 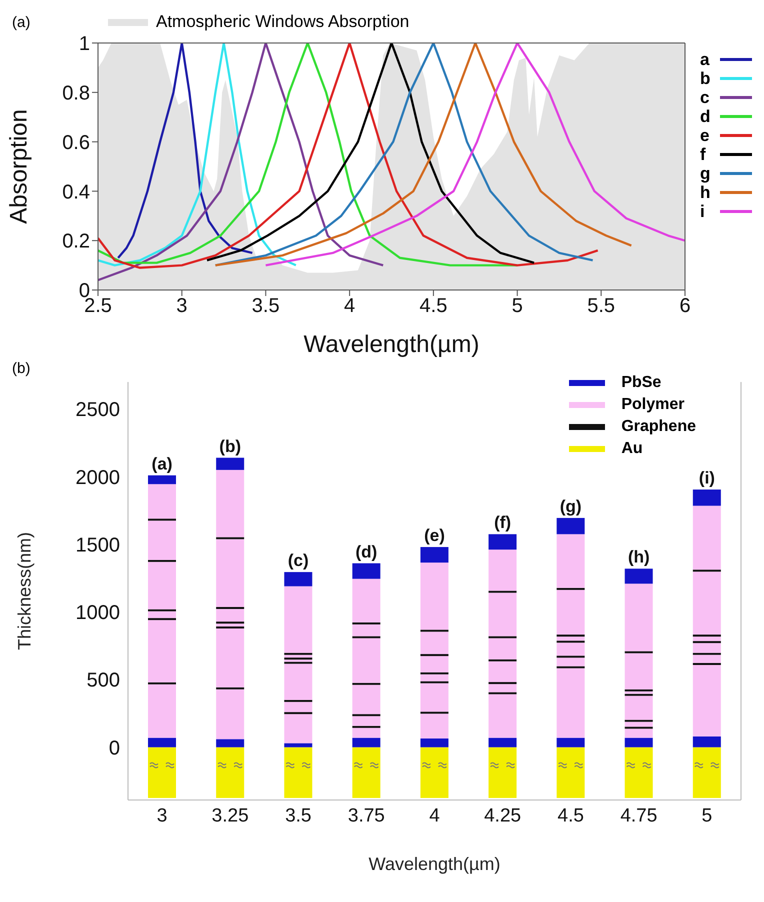 I want to click on y-tick-label: 2000, so click(x=98, y=477).